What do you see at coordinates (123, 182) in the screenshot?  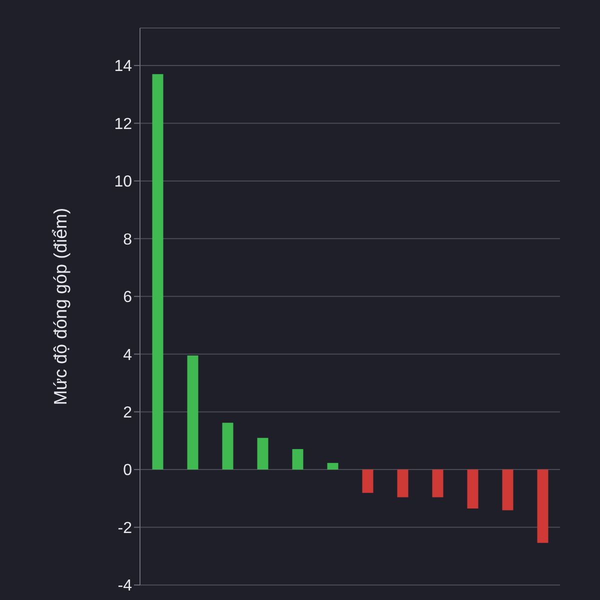 I see `y-tick-label: 10` at bounding box center [123, 182].